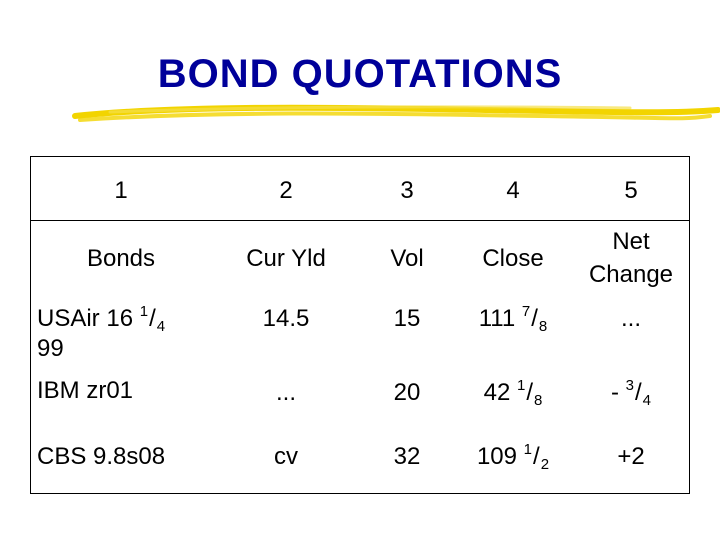 Image resolution: width=720 pixels, height=540 pixels. I want to click on close-whole: 109, so click(497, 456).